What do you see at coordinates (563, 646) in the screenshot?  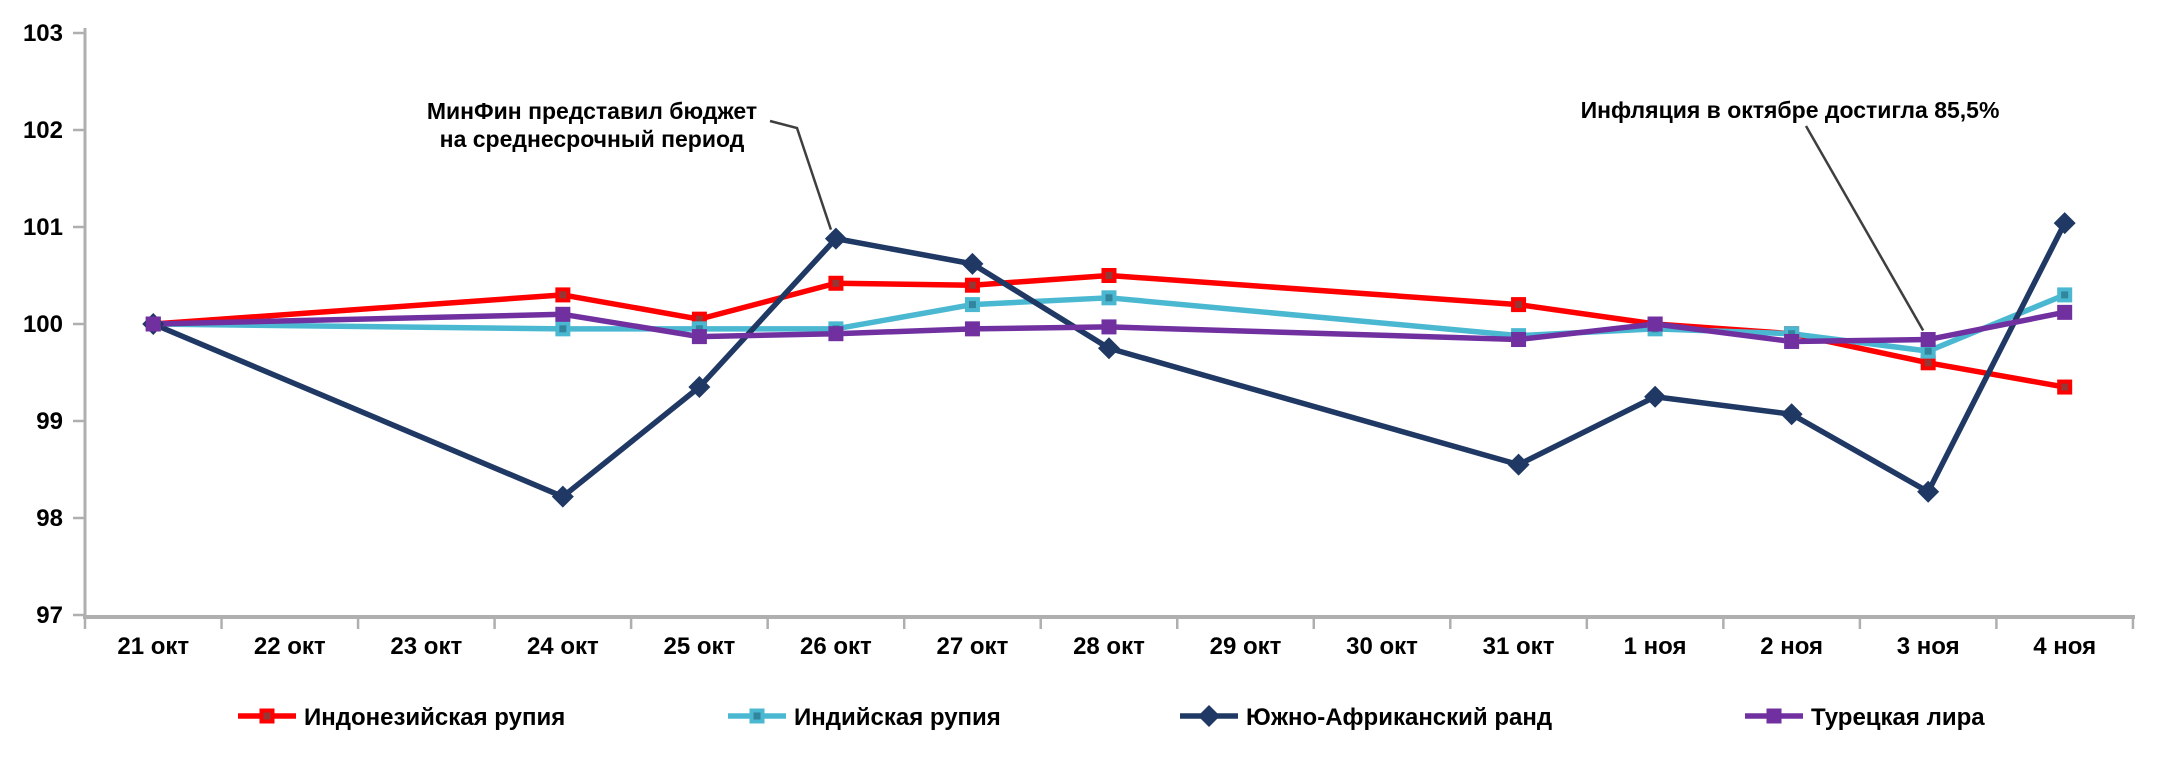 I see `x-axis-label: 24 окт` at bounding box center [563, 646].